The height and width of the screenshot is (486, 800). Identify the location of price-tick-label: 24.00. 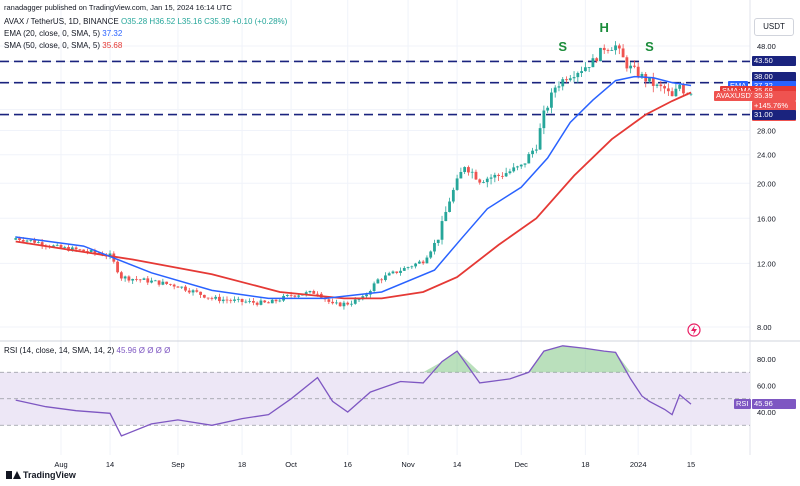
(766, 155).